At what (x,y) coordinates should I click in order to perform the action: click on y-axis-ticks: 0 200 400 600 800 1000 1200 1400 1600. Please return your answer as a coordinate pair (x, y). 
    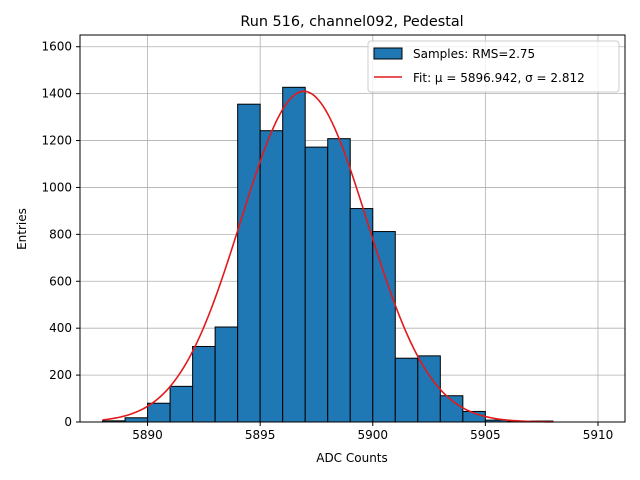
    Looking at the image, I should click on (60, 234).